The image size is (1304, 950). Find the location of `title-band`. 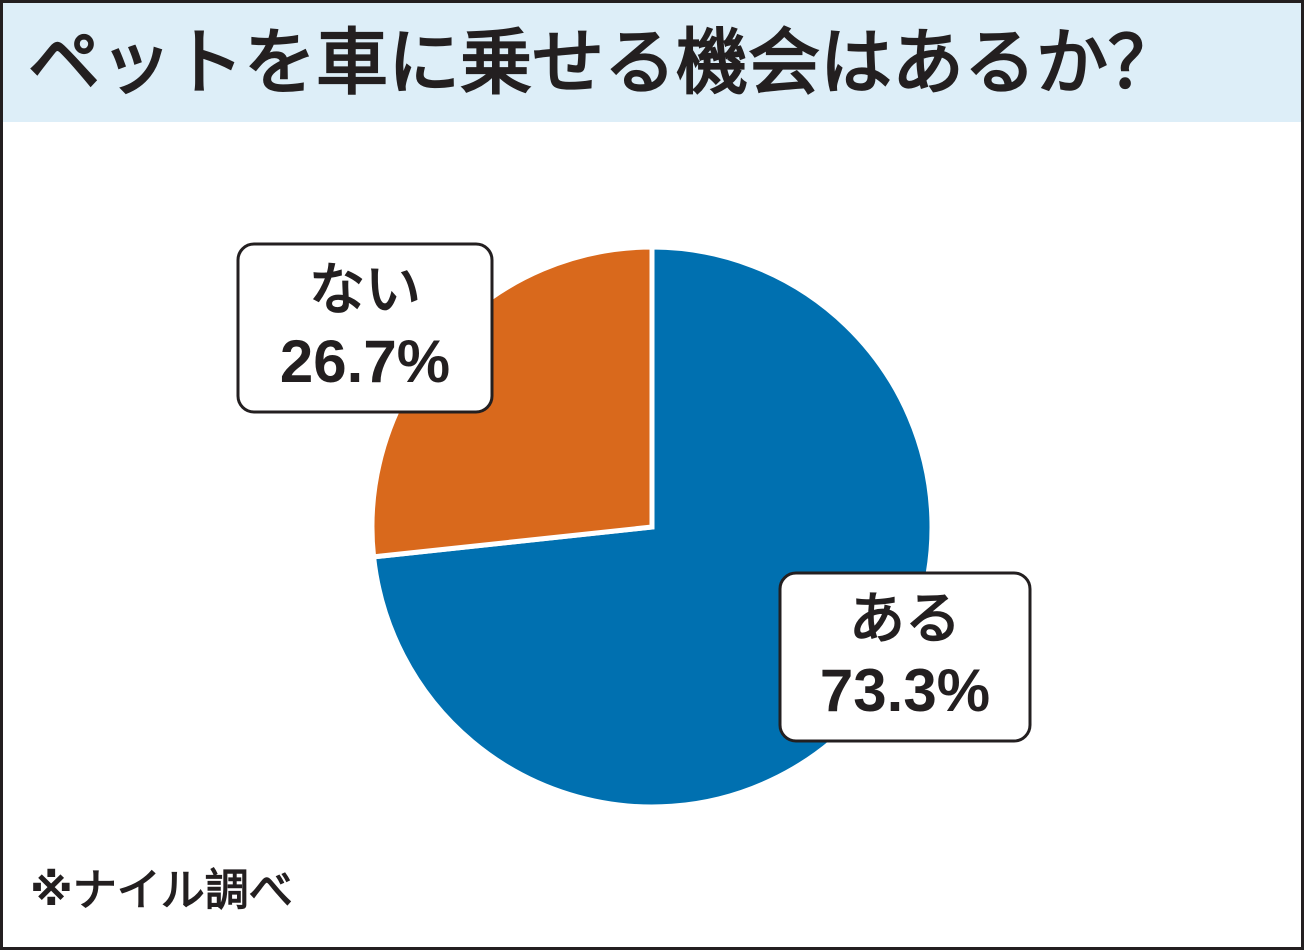

title-band is located at coordinates (652, 62).